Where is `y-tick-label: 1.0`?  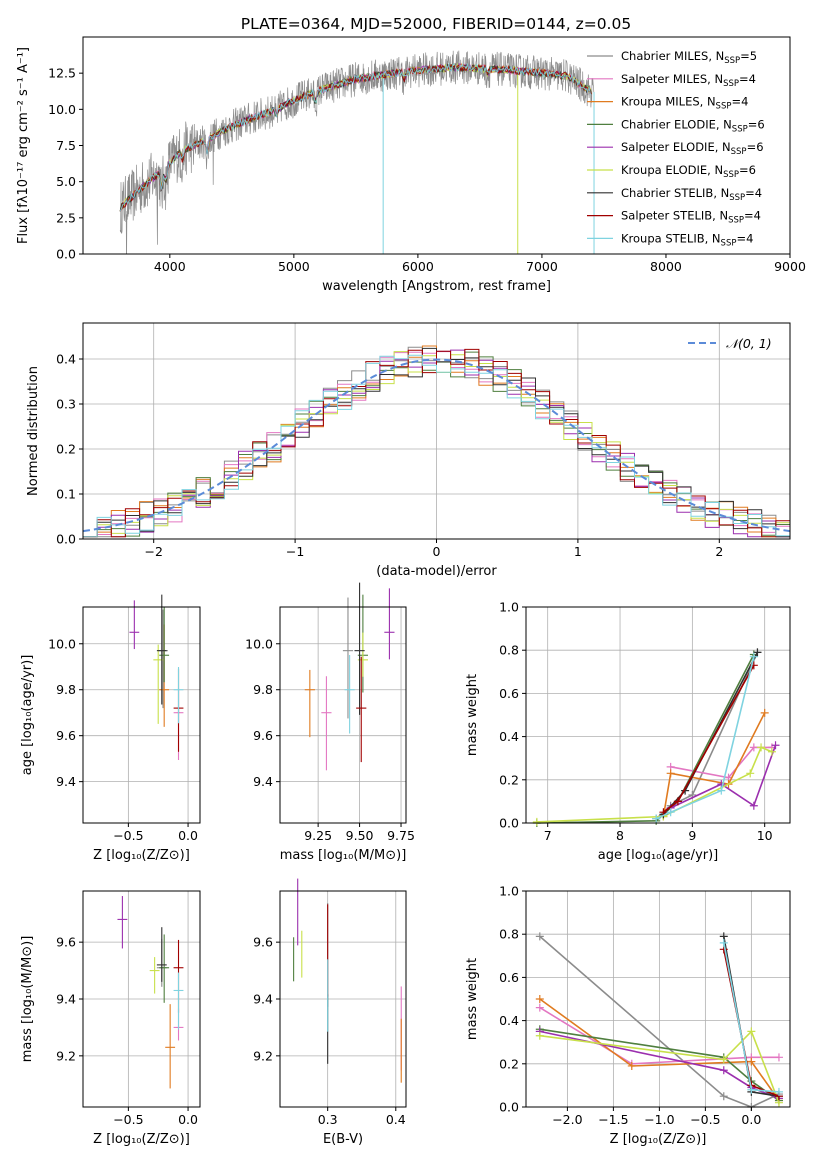 y-tick-label: 1.0 is located at coordinates (509, 891).